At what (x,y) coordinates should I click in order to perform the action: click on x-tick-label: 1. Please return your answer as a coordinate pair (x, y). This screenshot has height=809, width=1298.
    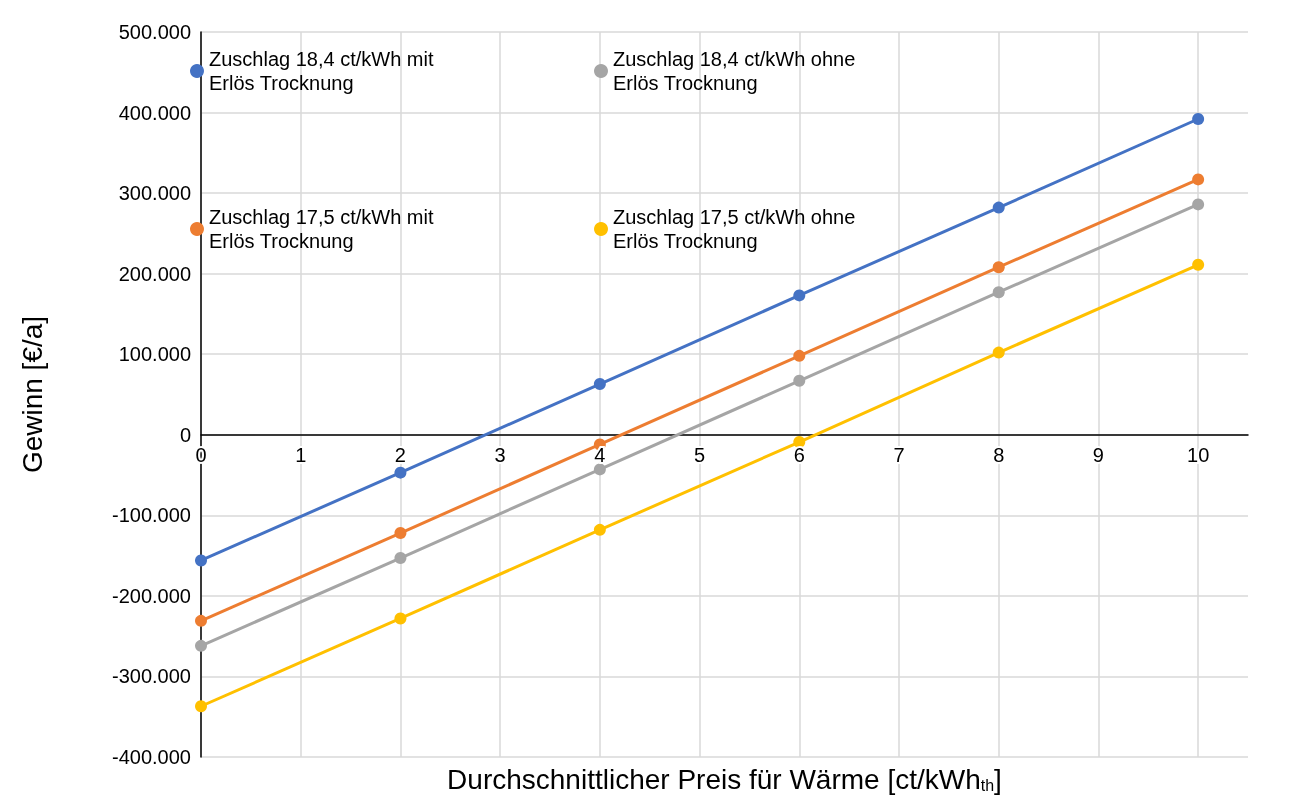
    Looking at the image, I should click on (301, 454).